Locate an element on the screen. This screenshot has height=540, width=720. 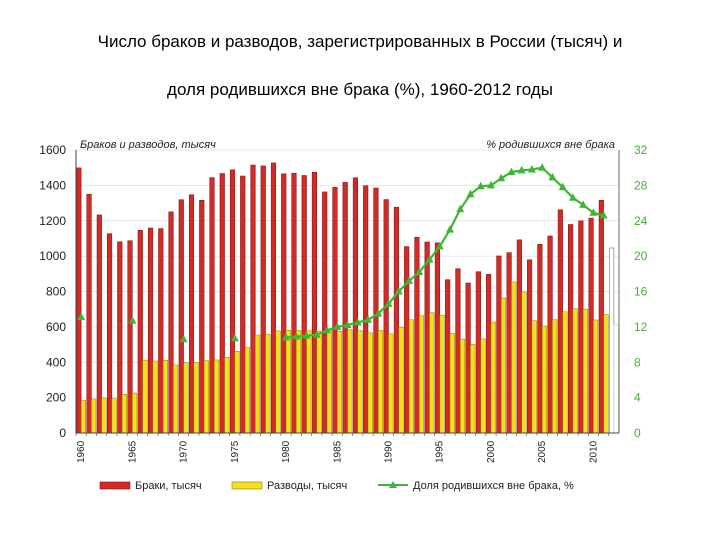
x-tick-label: 1970 is located at coordinates (184, 451).